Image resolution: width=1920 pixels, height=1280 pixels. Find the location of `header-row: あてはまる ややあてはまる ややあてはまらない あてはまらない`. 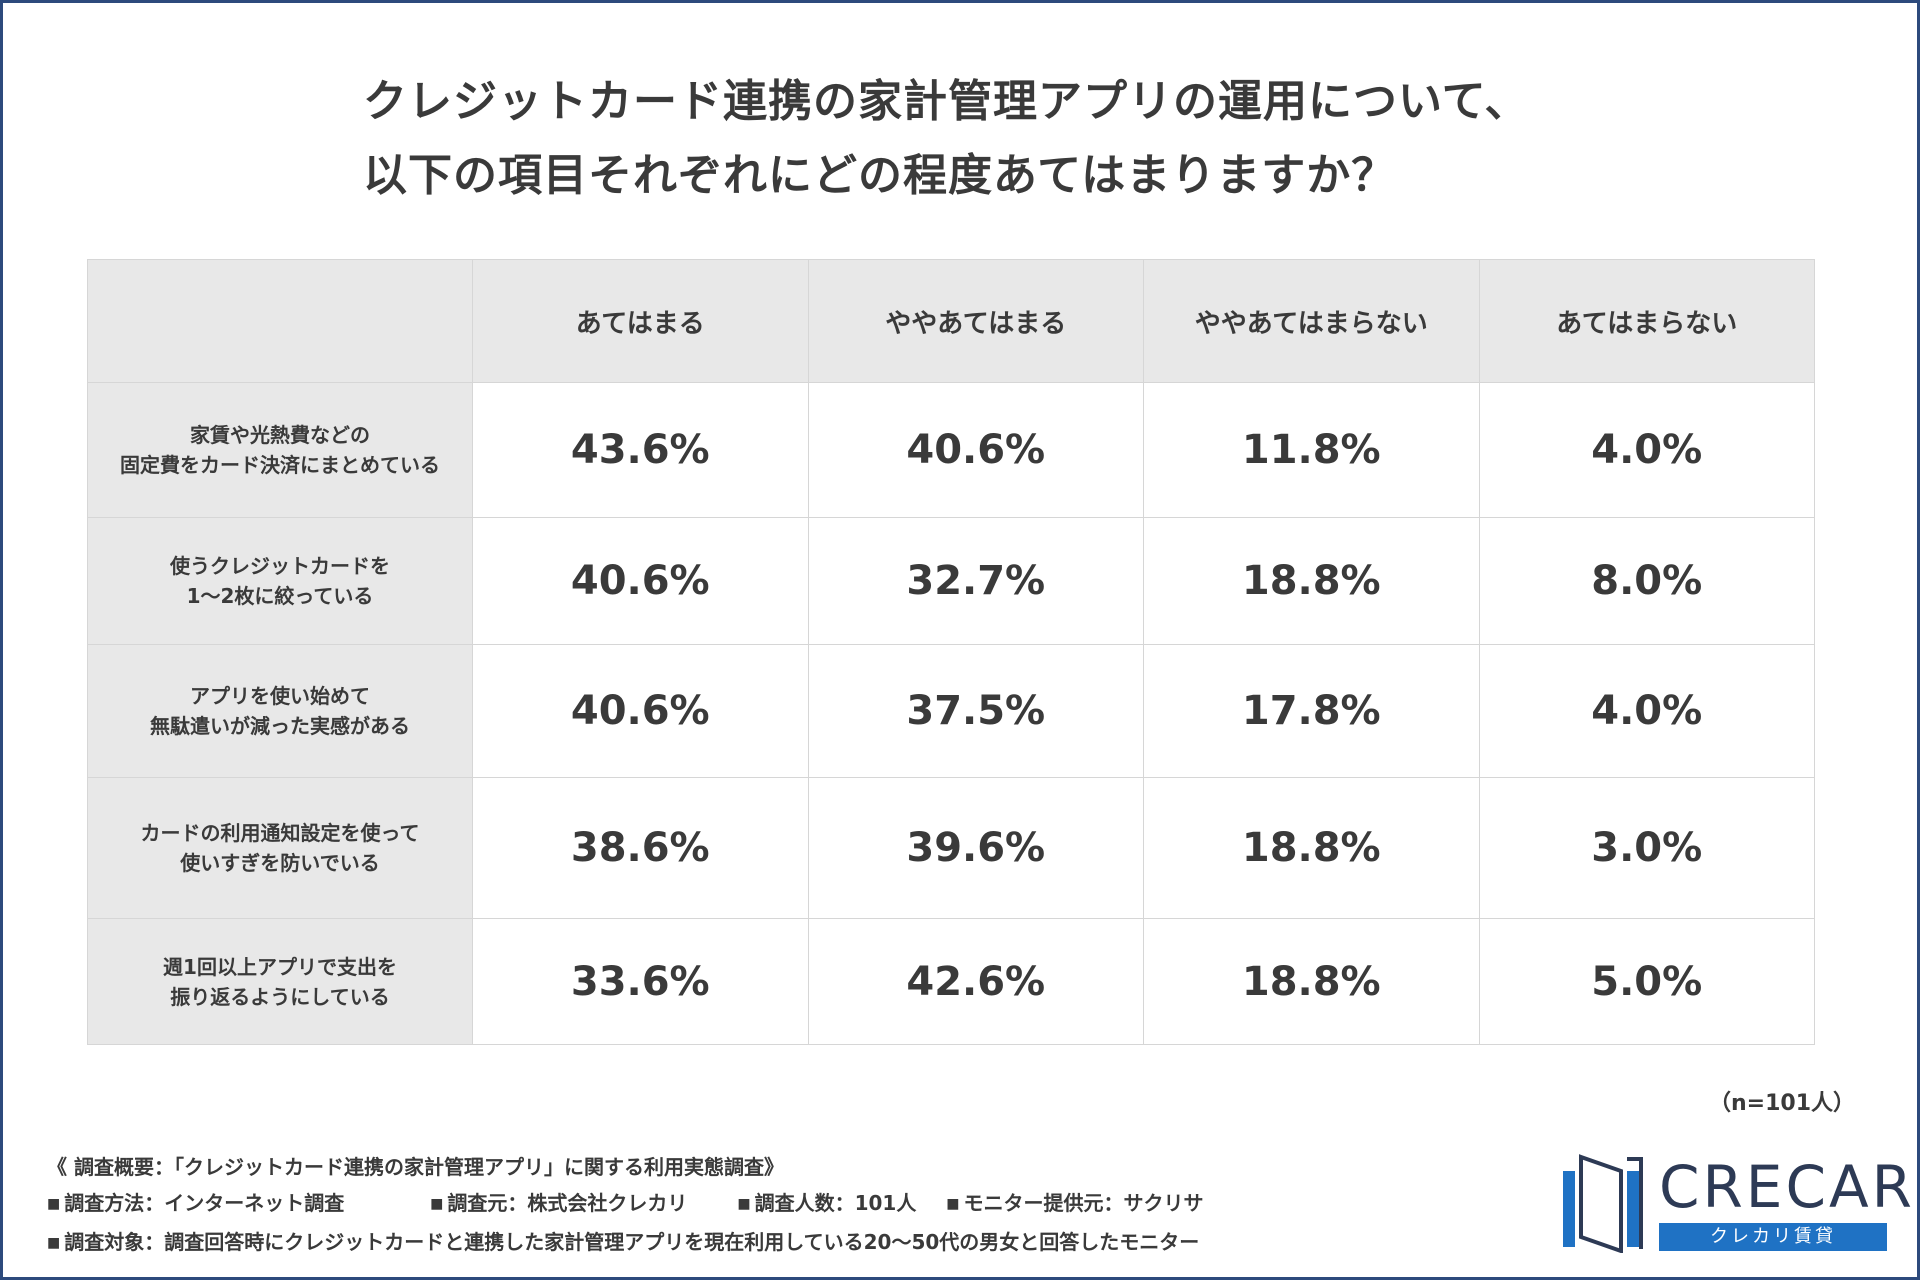

header-row: あてはまる ややあてはまる ややあてはまらない あてはまらない is located at coordinates (951, 321).